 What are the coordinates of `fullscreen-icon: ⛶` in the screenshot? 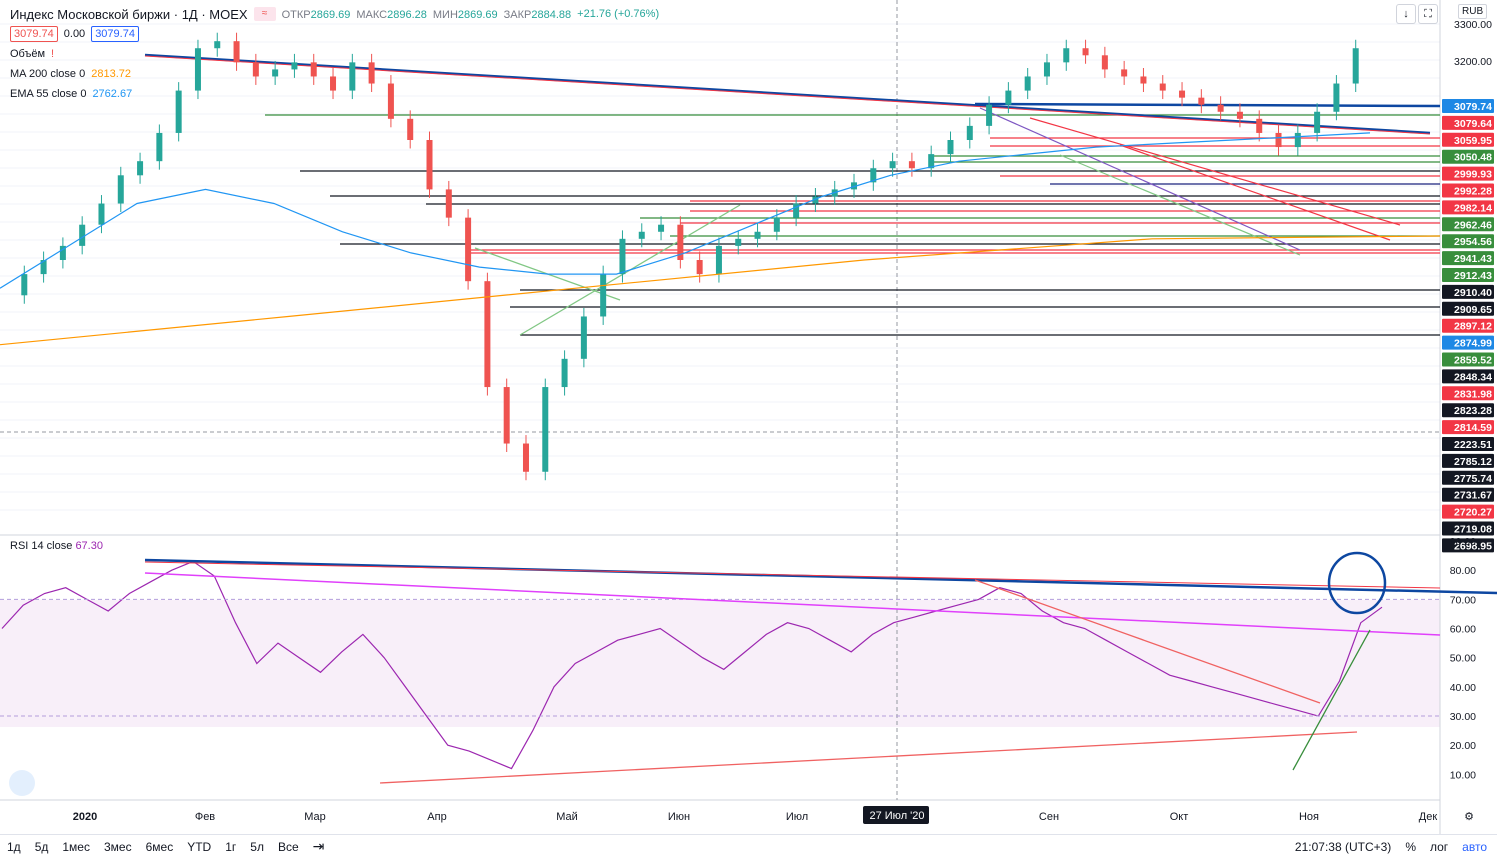 It's located at (1428, 14).